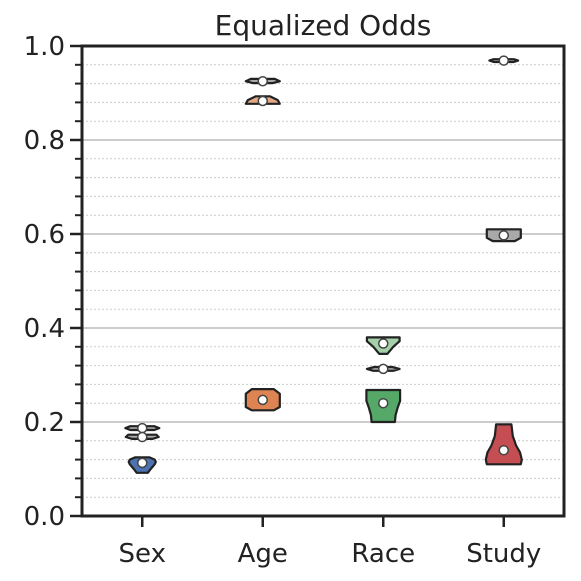  I want to click on x-axis: Sex Age Race Study, so click(330, 542).